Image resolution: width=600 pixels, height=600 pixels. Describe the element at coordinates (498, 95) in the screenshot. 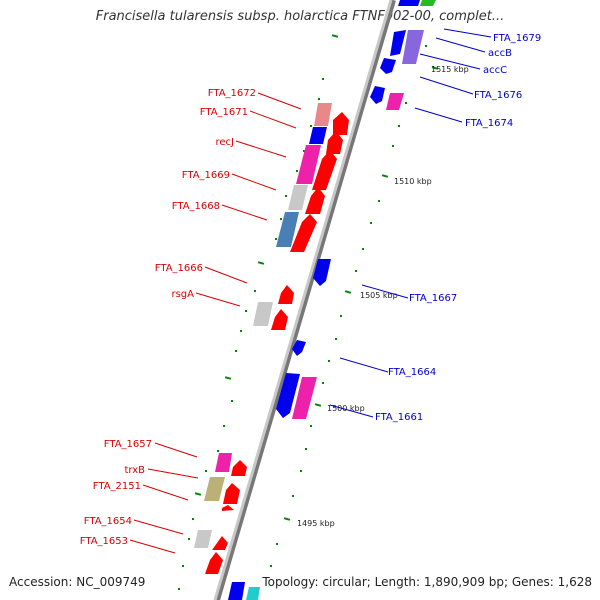

I see `gene-label-fta-1676: FTA_1676` at that location.